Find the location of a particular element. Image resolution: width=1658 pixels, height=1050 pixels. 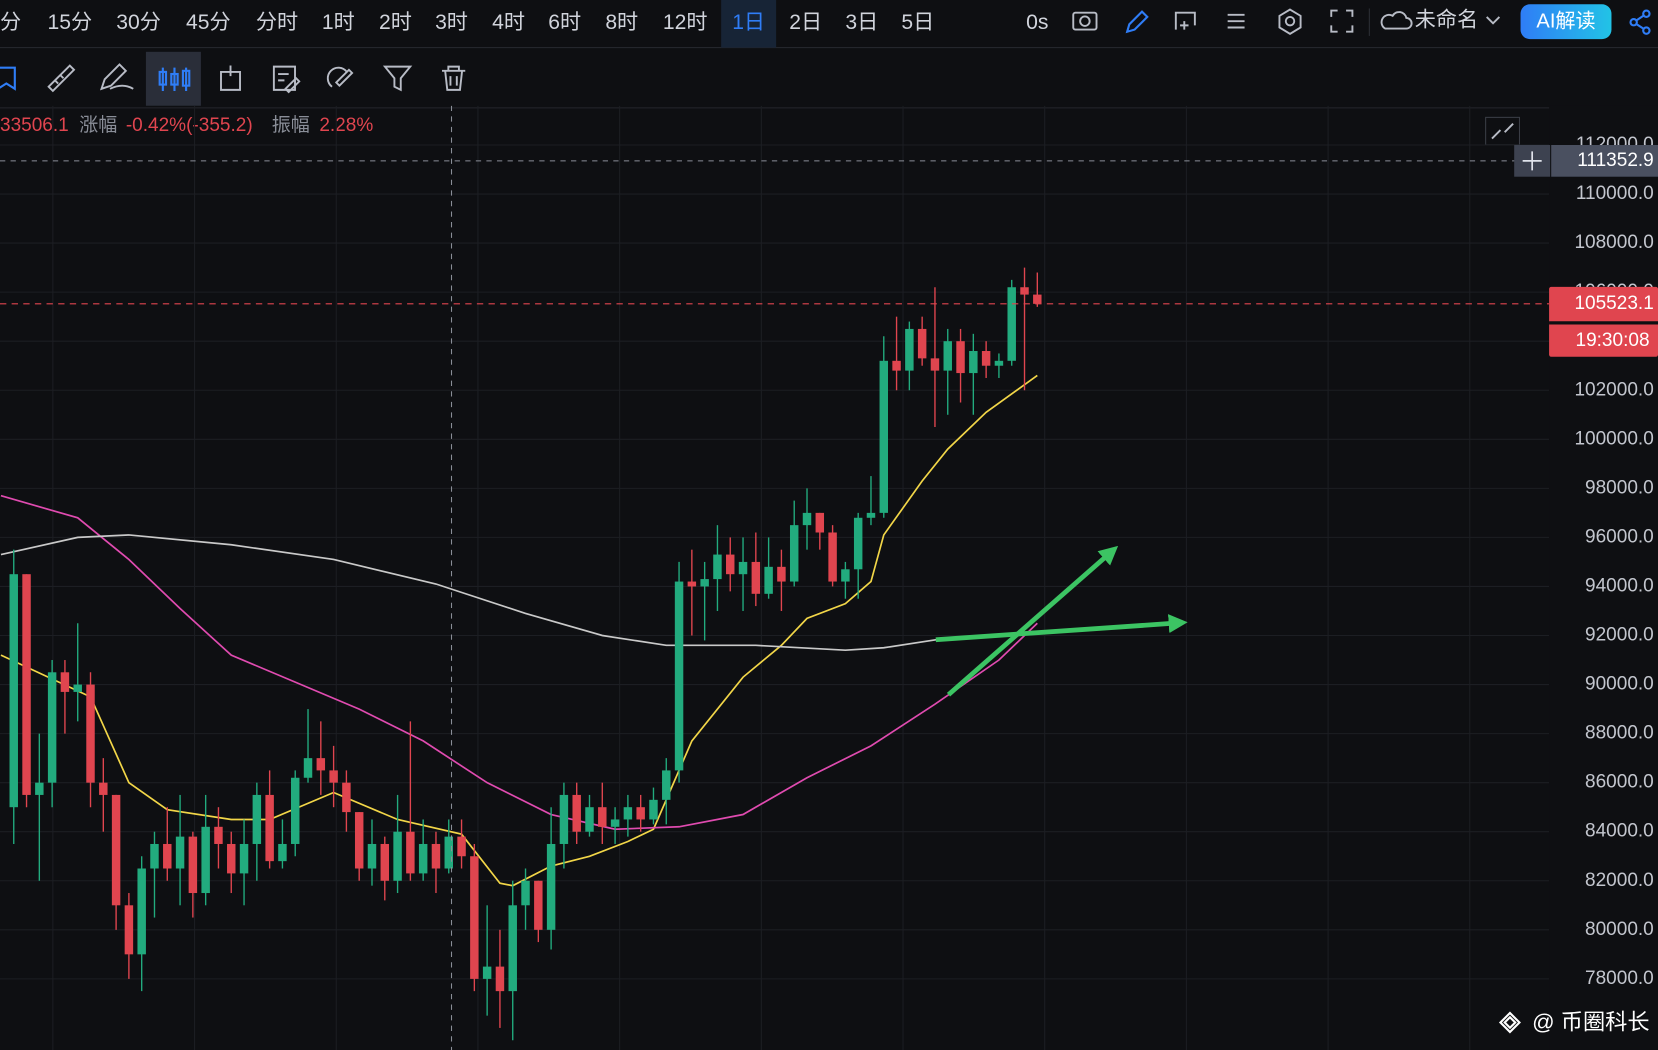

interval-bar: 分 15分 30分 45分 分时 1时 2时 3时 4时 6时 8时 12时 1日 2日 3日 5日 is located at coordinates (467, 24).